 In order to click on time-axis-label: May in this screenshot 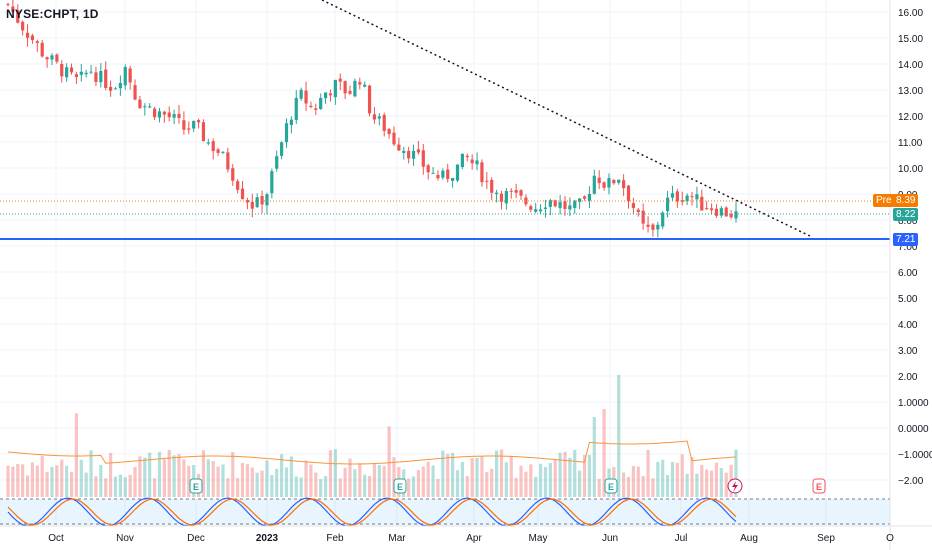, I will do `click(538, 538)`.